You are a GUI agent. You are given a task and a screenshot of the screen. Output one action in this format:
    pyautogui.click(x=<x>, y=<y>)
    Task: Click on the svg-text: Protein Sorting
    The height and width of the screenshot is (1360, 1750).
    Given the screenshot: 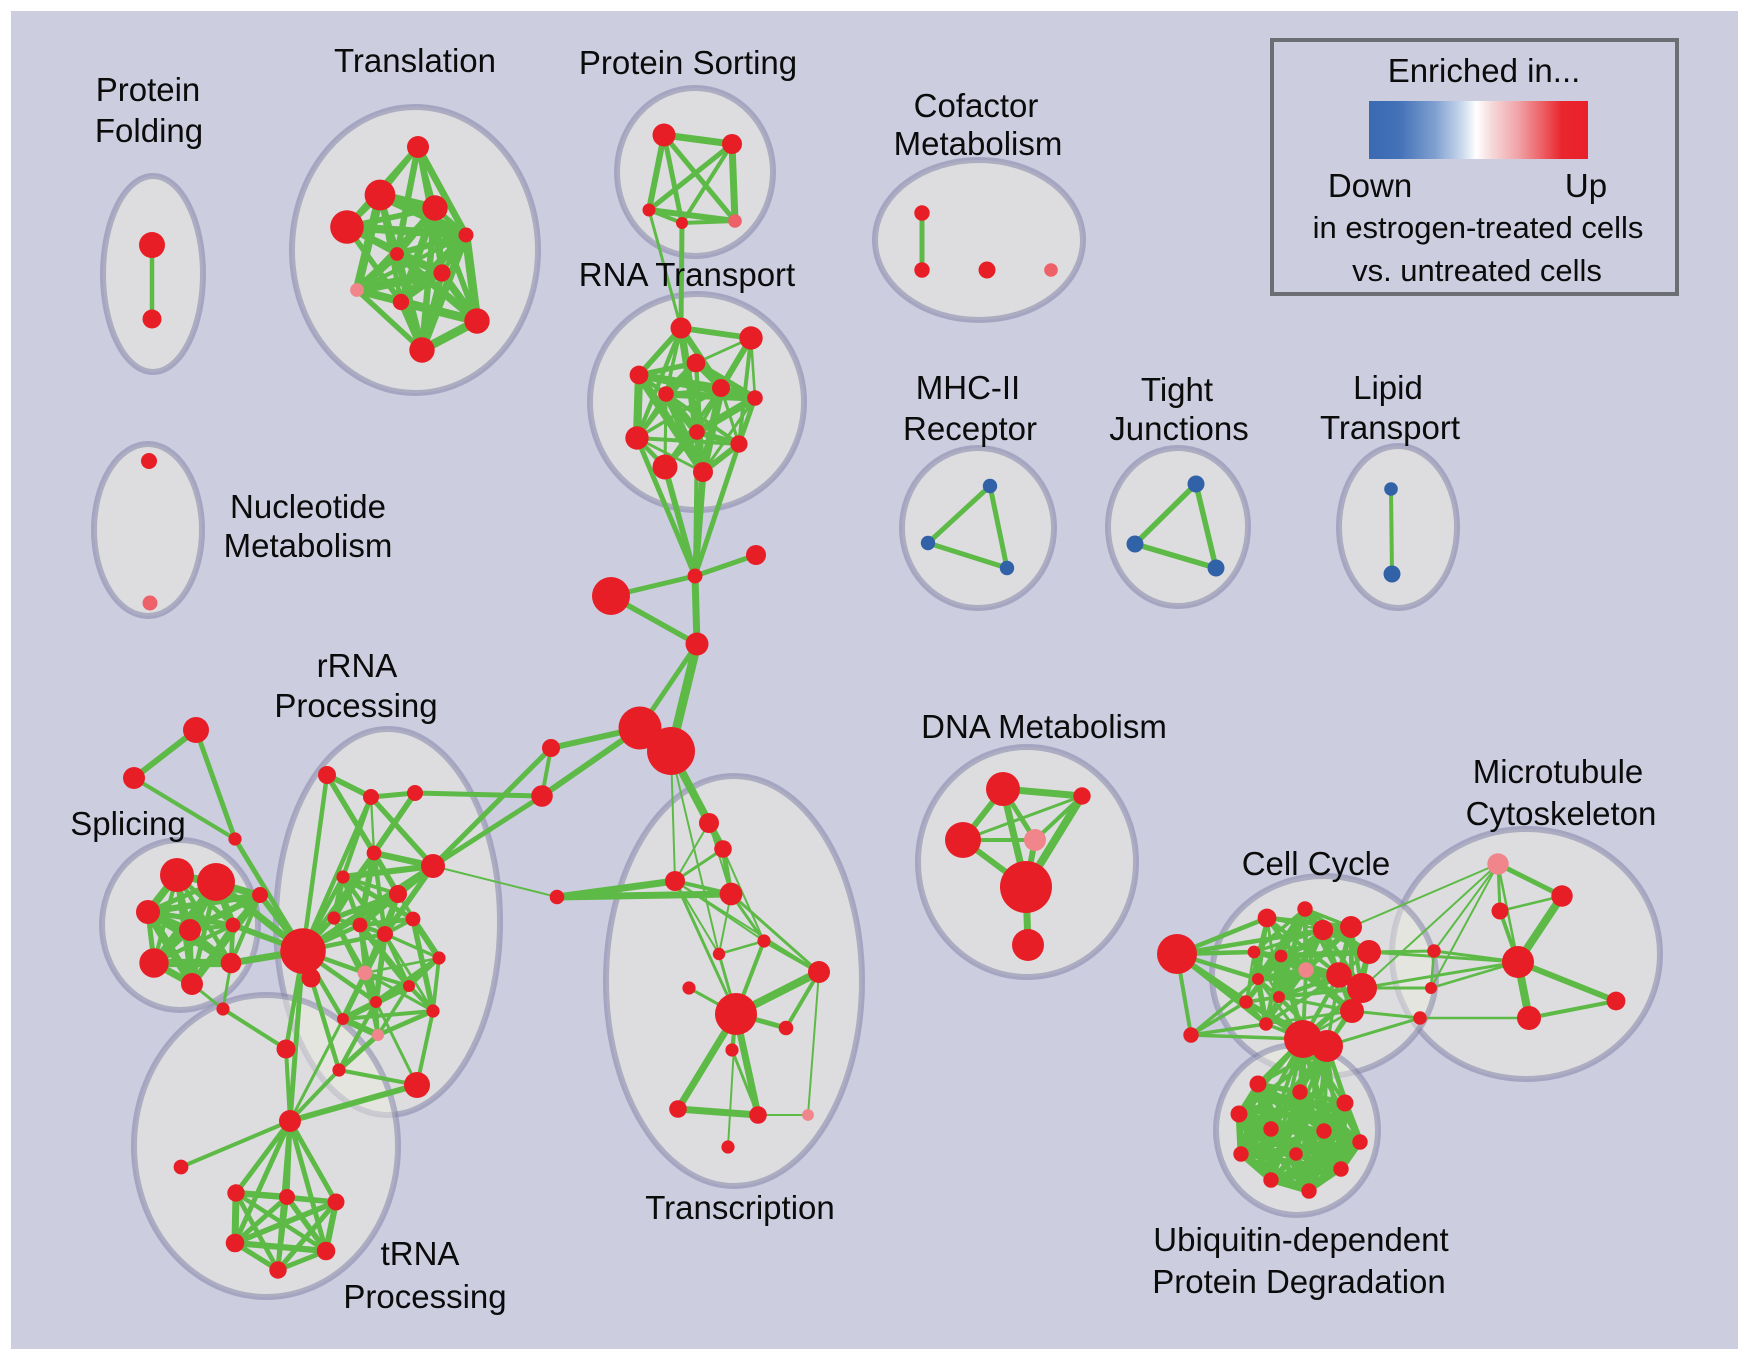 What is the action you would take?
    pyautogui.click(x=688, y=62)
    